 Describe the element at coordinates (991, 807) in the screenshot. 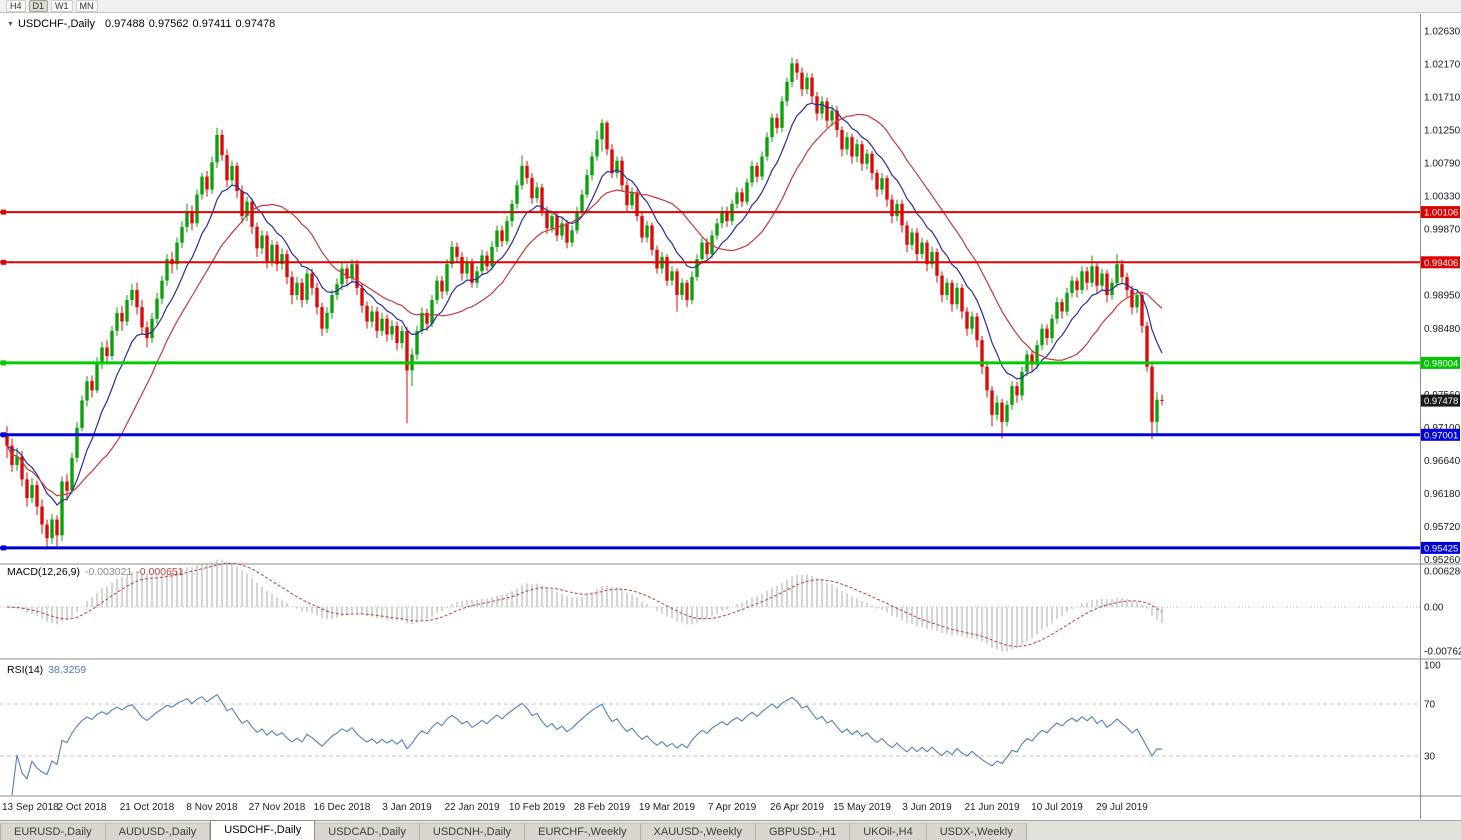

I see `svg-text: 21 Jun 2019` at that location.